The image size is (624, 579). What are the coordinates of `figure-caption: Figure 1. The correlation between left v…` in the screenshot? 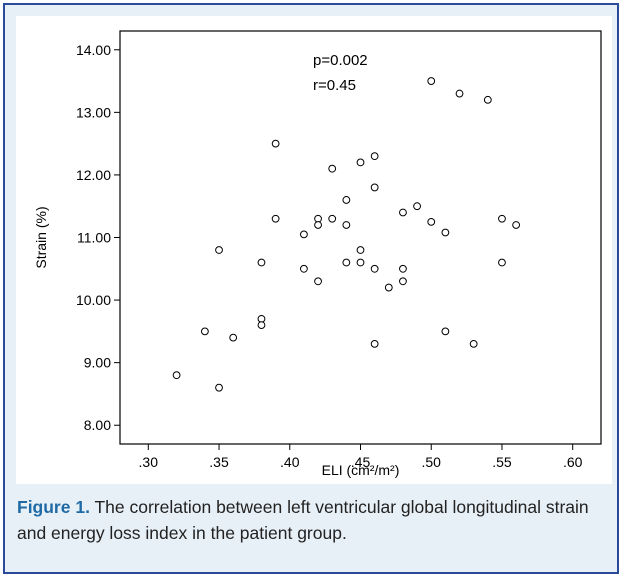 It's located at (313, 520).